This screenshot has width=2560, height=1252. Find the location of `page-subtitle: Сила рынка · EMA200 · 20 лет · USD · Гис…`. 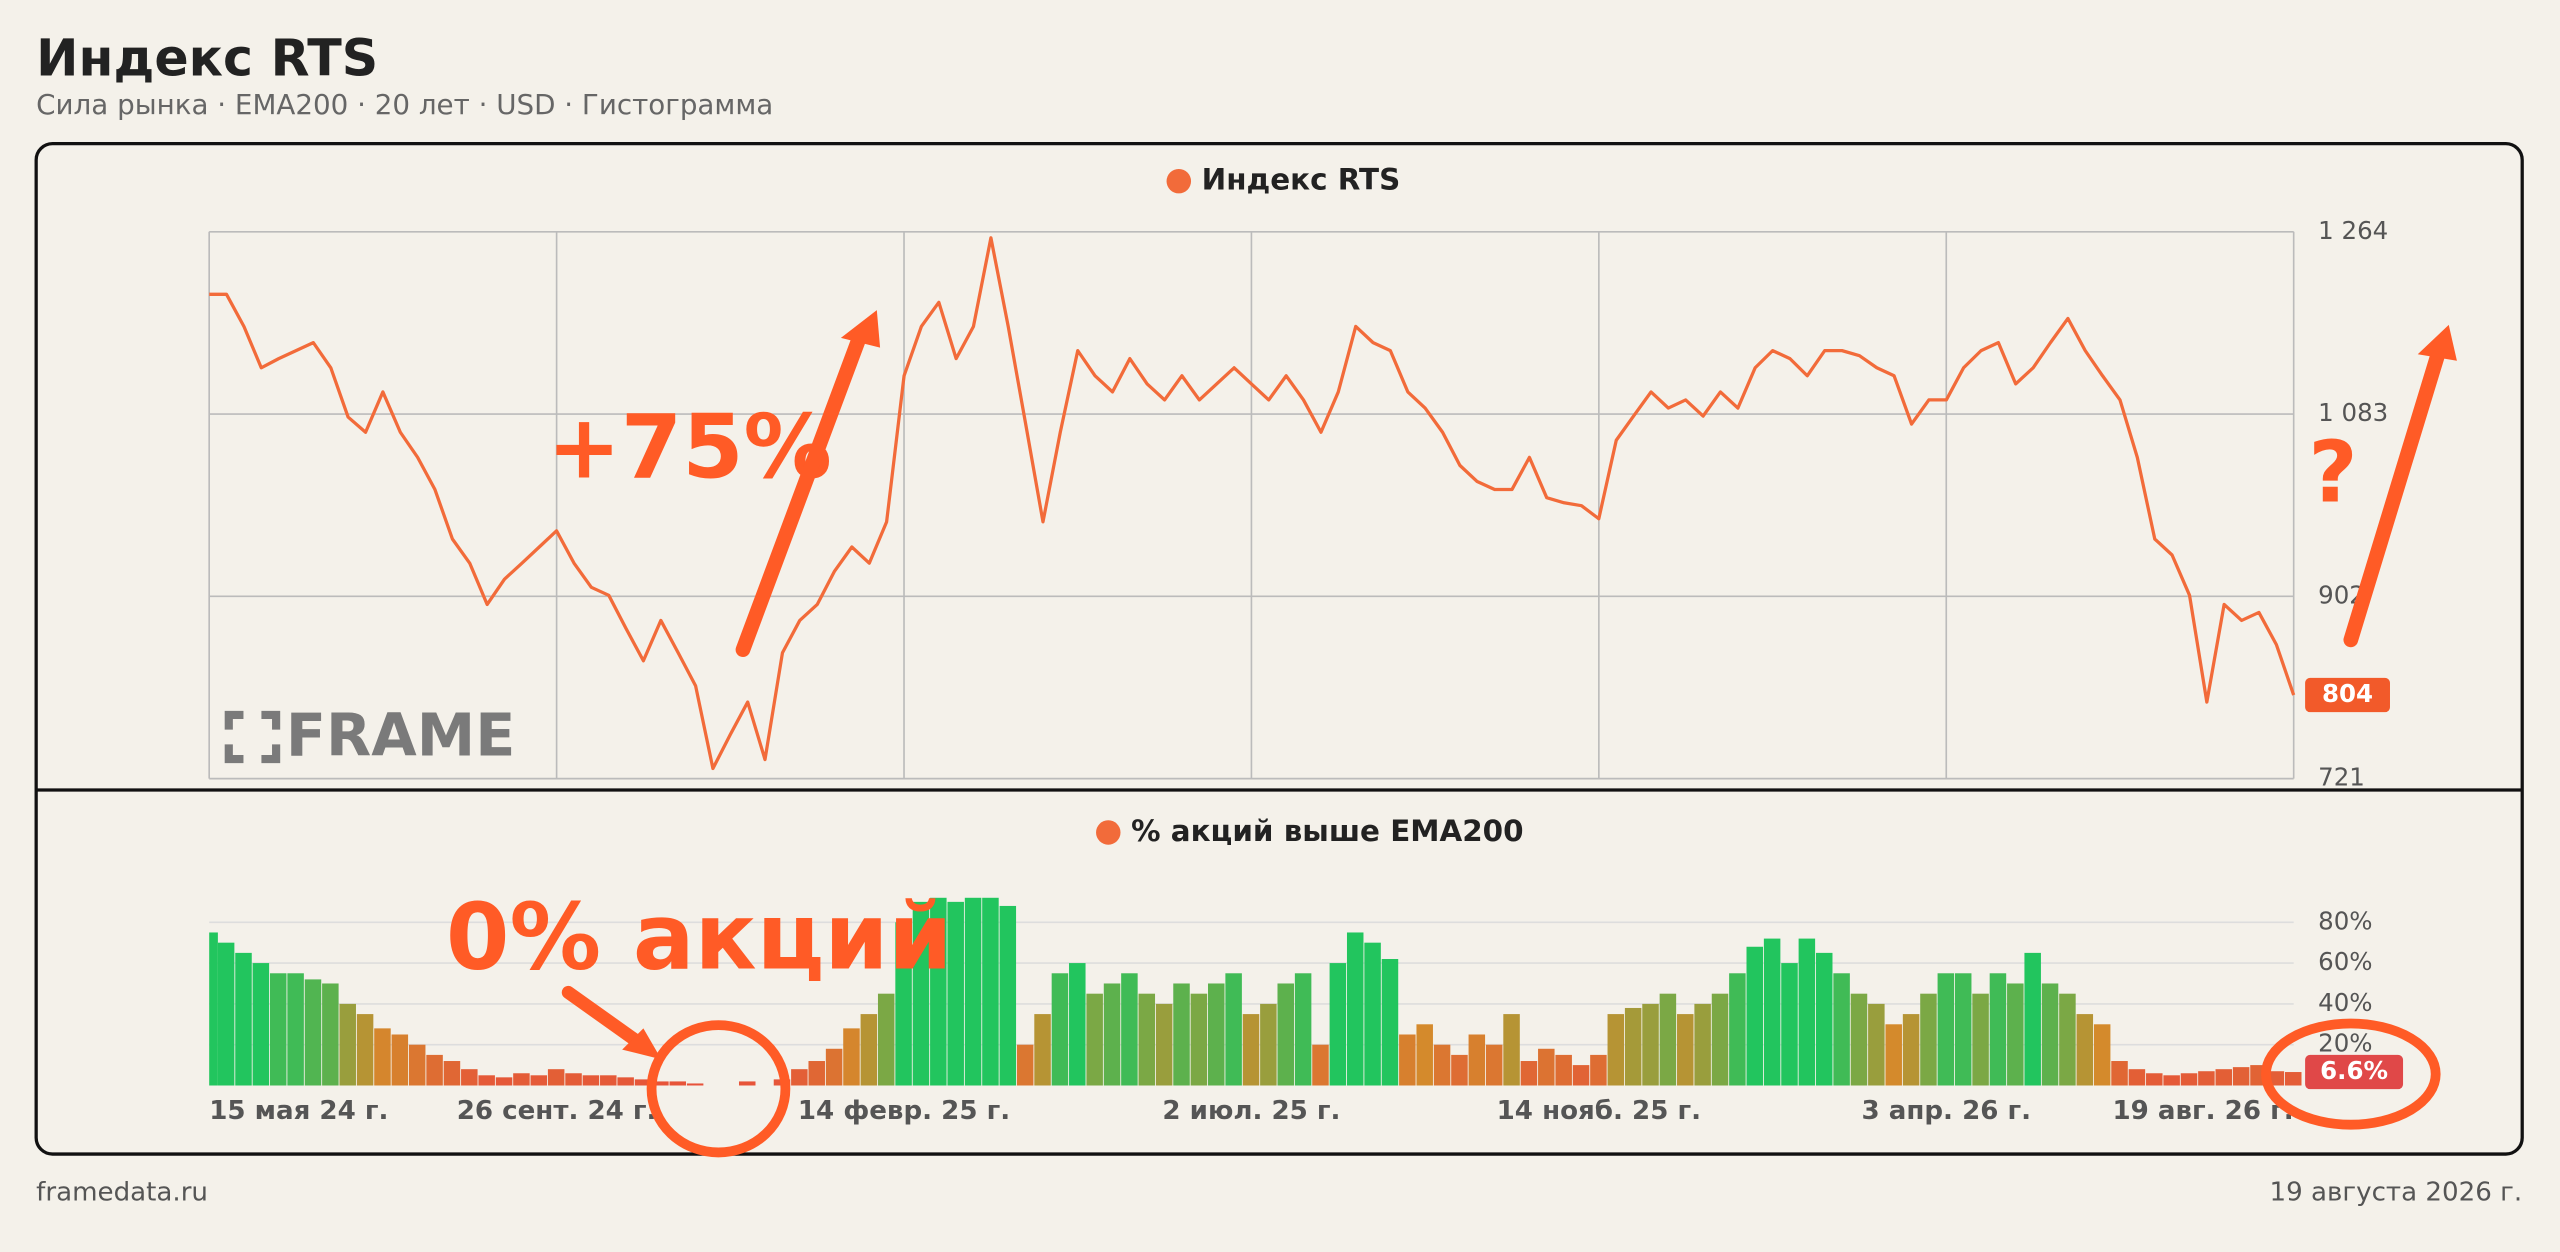

page-subtitle: Сила рынка · EMA200 · 20 лет · USD · Гис… is located at coordinates (404, 104).